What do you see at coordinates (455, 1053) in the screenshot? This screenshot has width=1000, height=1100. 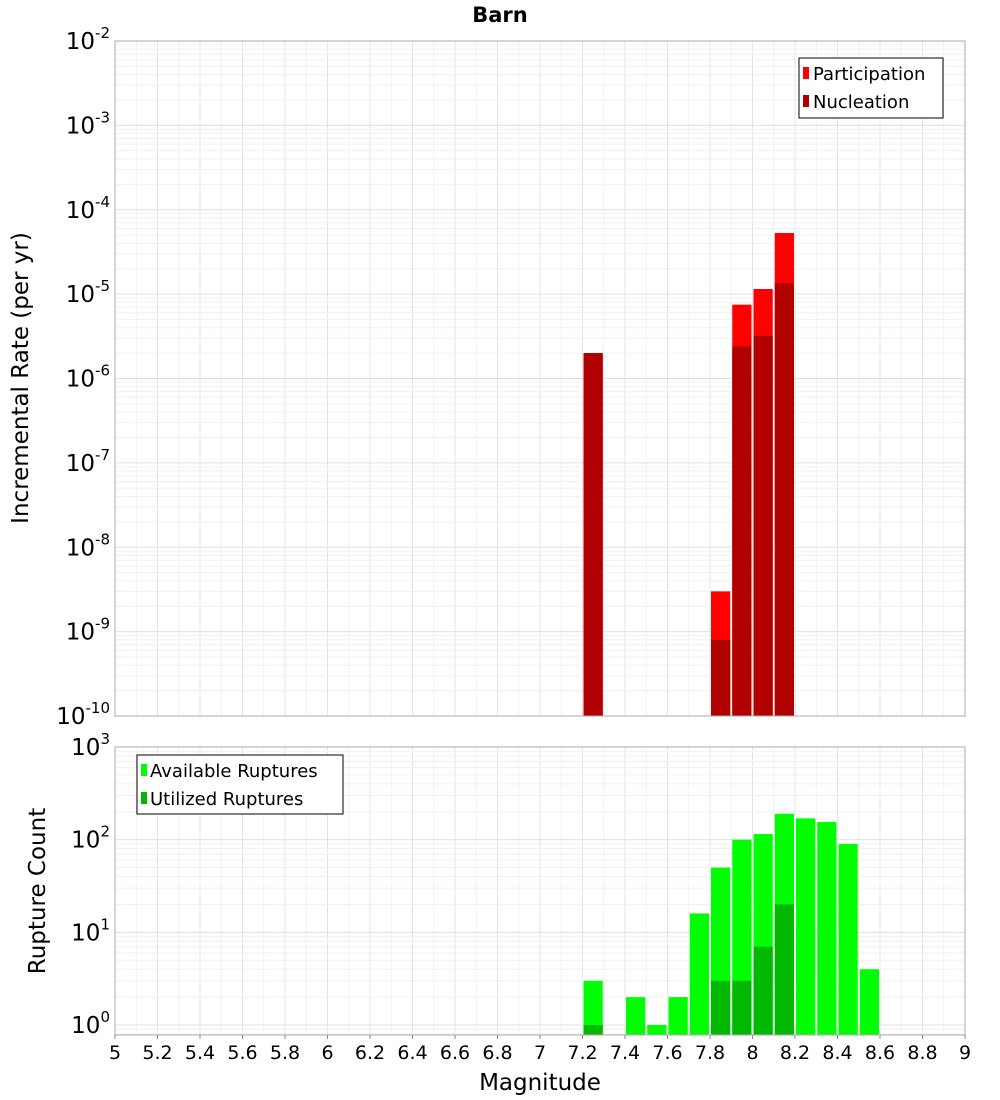 I see `x-tick-label: 6.6` at bounding box center [455, 1053].